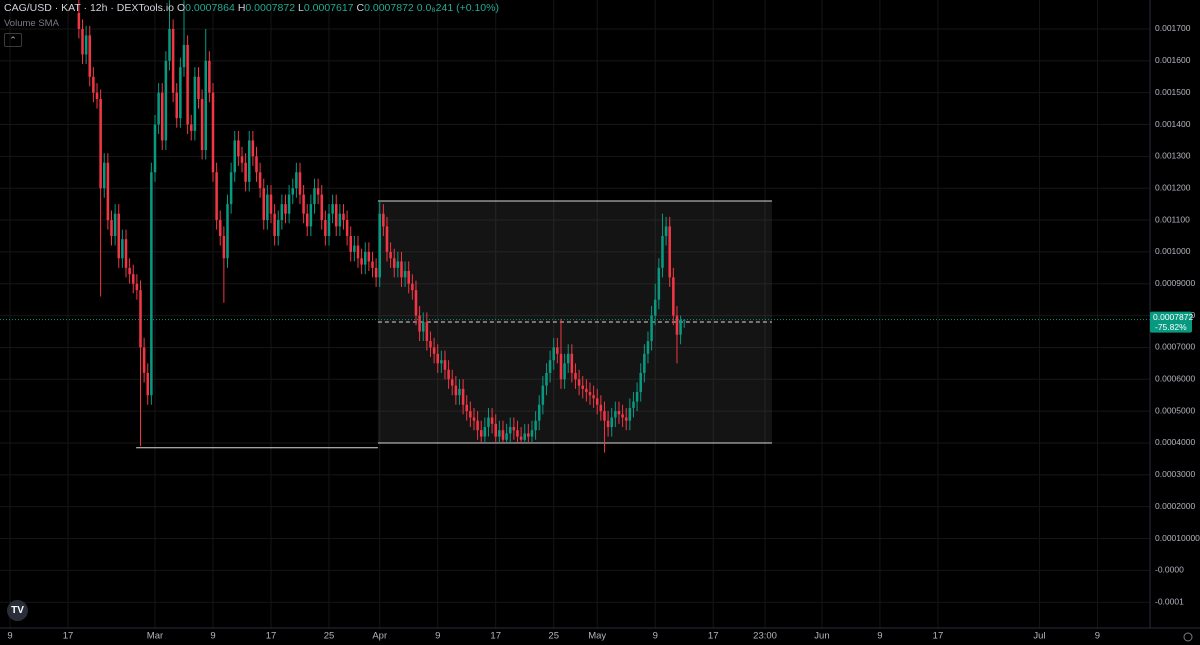  I want to click on y-tick-label: 0.0002000, so click(1175, 506).